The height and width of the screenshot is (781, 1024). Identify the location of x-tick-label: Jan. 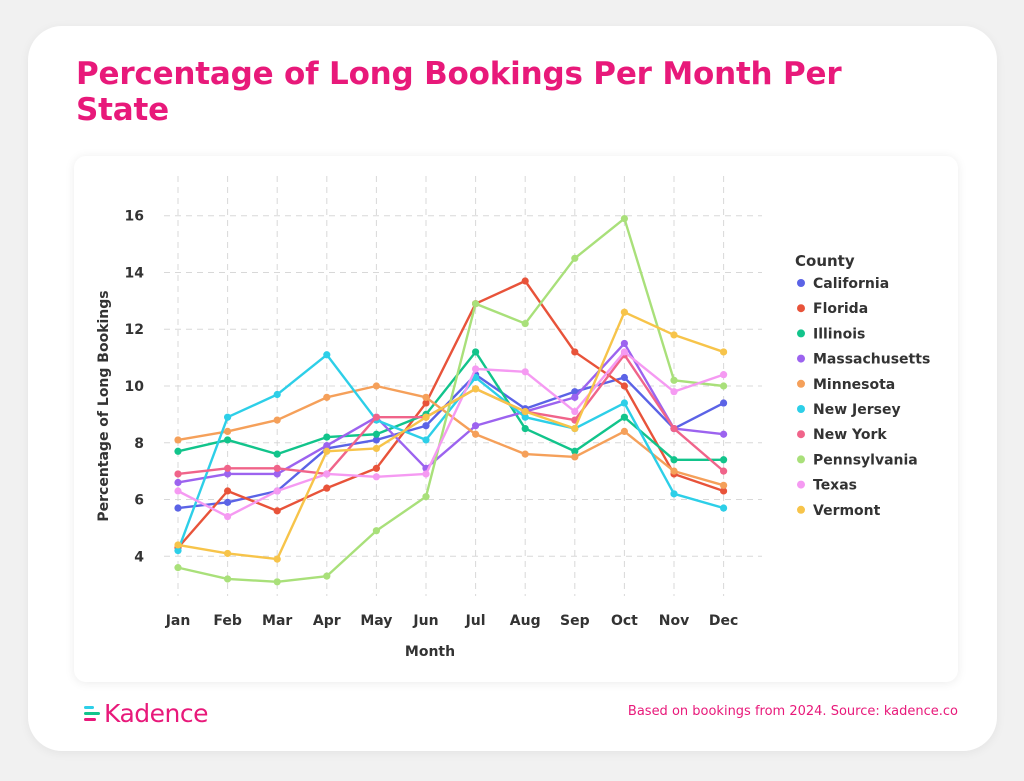
(178, 621).